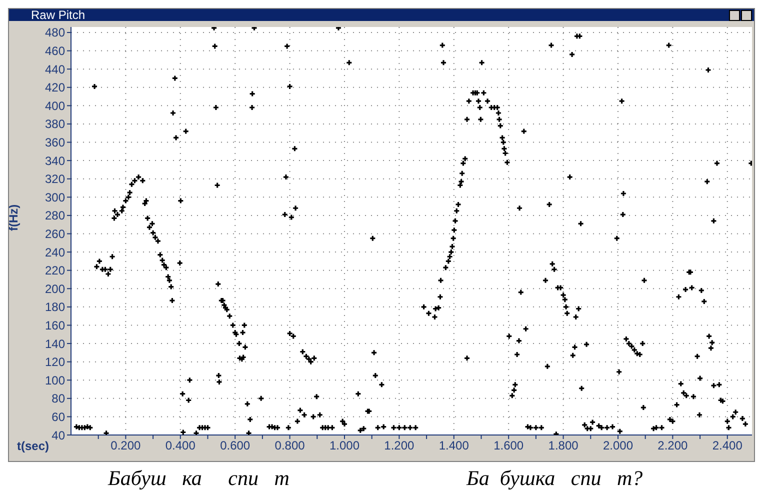 The width and height of the screenshot is (763, 492). Describe the element at coordinates (13, 217) in the screenshot. I see `y-axis-title: f(Hz)` at that location.